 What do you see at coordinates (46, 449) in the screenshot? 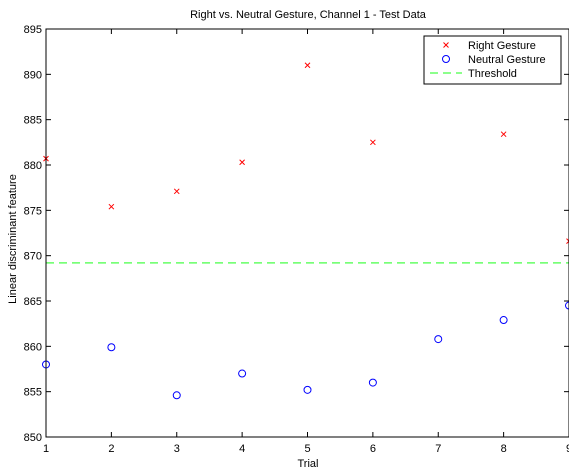
I see `x-tick-label: 1` at bounding box center [46, 449].